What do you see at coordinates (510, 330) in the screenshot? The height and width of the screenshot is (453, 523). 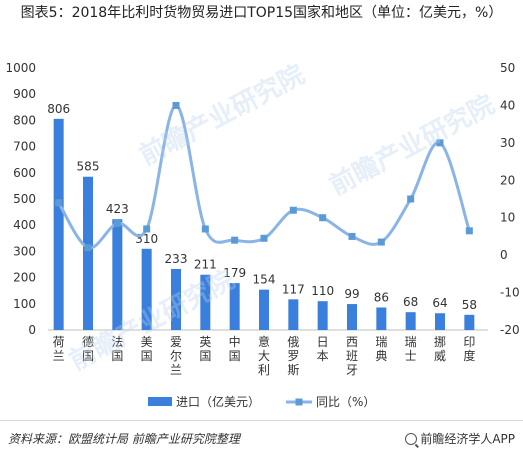 I see `y-right-tick-label: -20` at bounding box center [510, 330].